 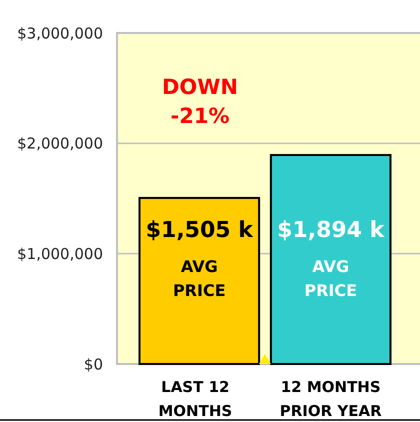 What do you see at coordinates (195, 399) in the screenshot?
I see `x-tick-label: LAST 12 MONTHS` at bounding box center [195, 399].